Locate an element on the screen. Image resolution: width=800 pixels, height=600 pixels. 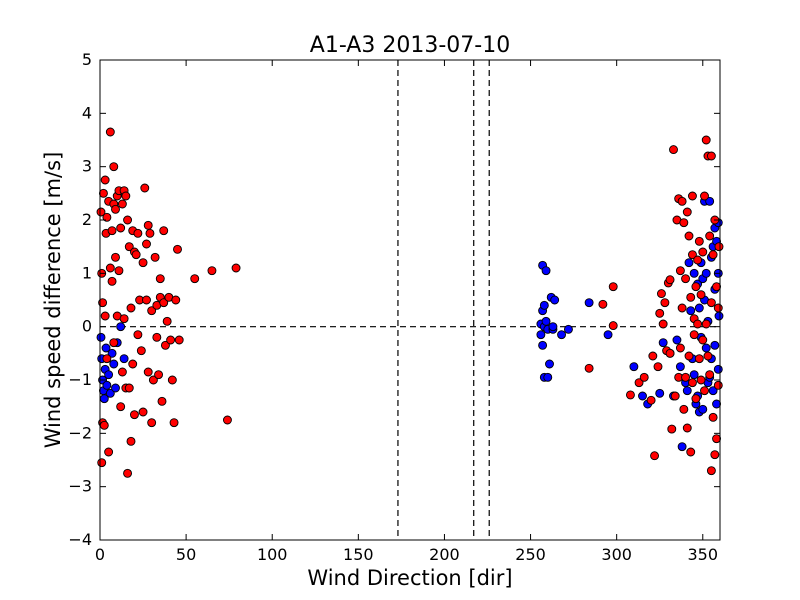
y-tick-label: −3 is located at coordinates (80, 486).